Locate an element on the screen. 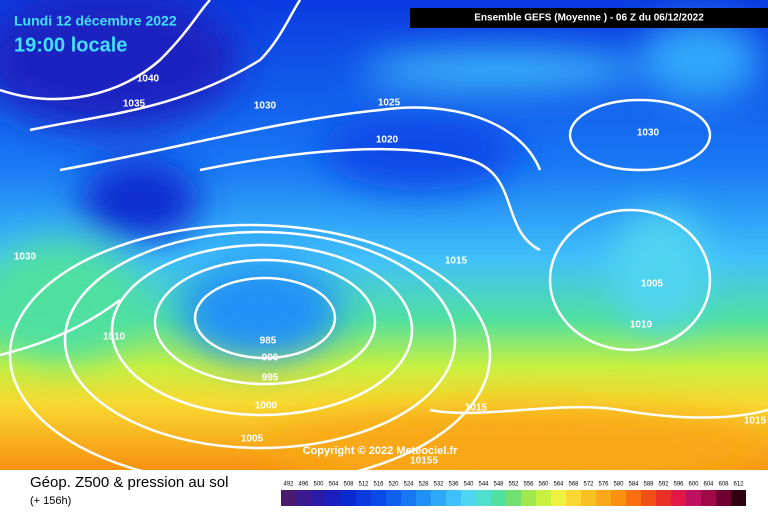  scale-label: 608 is located at coordinates (723, 485).